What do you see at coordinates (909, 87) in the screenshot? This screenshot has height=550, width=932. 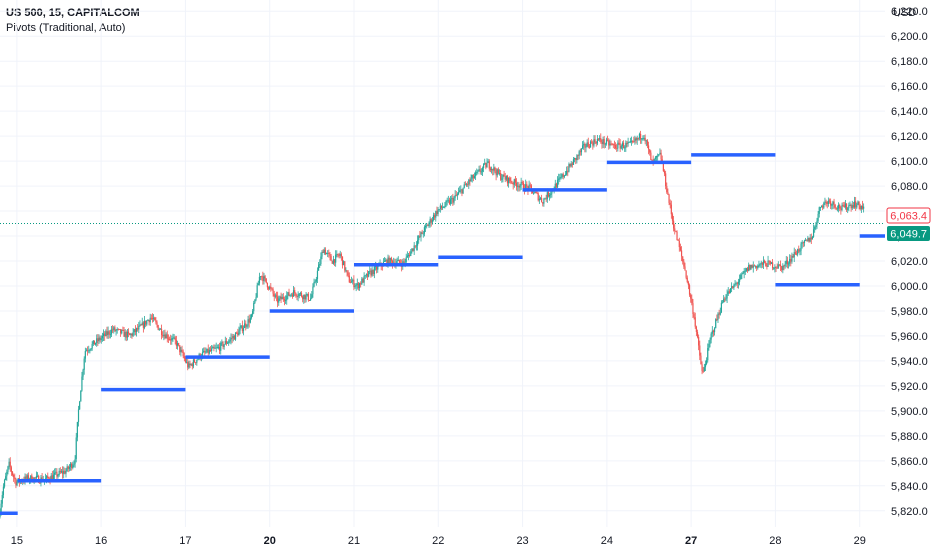 I see `y-tick-label: 6,160.0` at bounding box center [909, 87].